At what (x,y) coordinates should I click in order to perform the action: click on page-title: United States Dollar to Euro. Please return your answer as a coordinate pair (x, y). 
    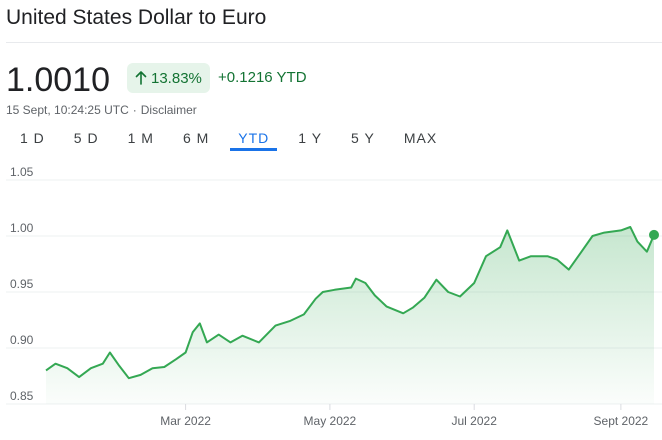
    Looking at the image, I should click on (136, 17).